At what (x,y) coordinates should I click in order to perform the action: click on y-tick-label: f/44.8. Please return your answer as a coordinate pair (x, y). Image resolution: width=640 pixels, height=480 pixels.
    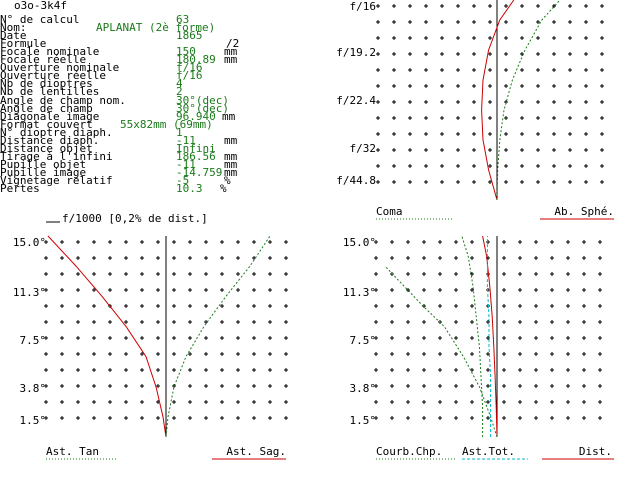
    Looking at the image, I should click on (356, 180).